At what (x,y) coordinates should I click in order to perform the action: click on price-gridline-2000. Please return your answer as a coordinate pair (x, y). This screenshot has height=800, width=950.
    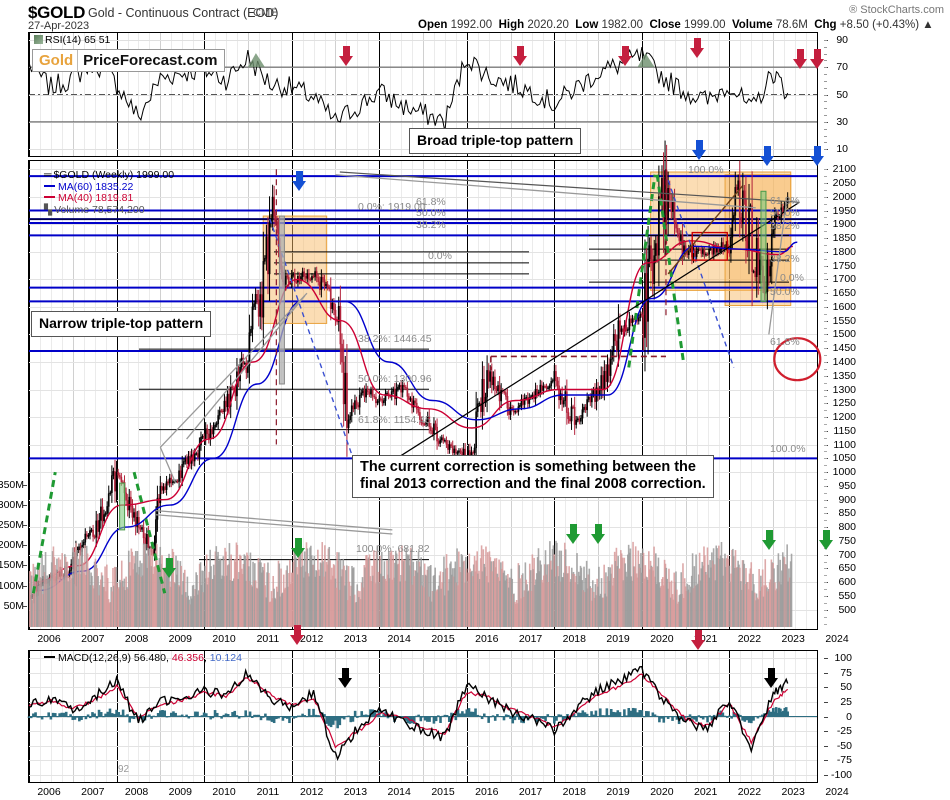
    Looking at the image, I should click on (423, 197).